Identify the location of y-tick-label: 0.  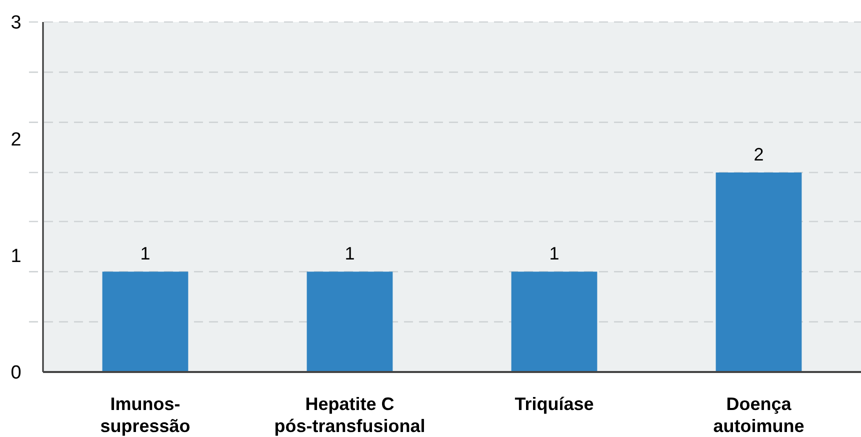
(16, 373).